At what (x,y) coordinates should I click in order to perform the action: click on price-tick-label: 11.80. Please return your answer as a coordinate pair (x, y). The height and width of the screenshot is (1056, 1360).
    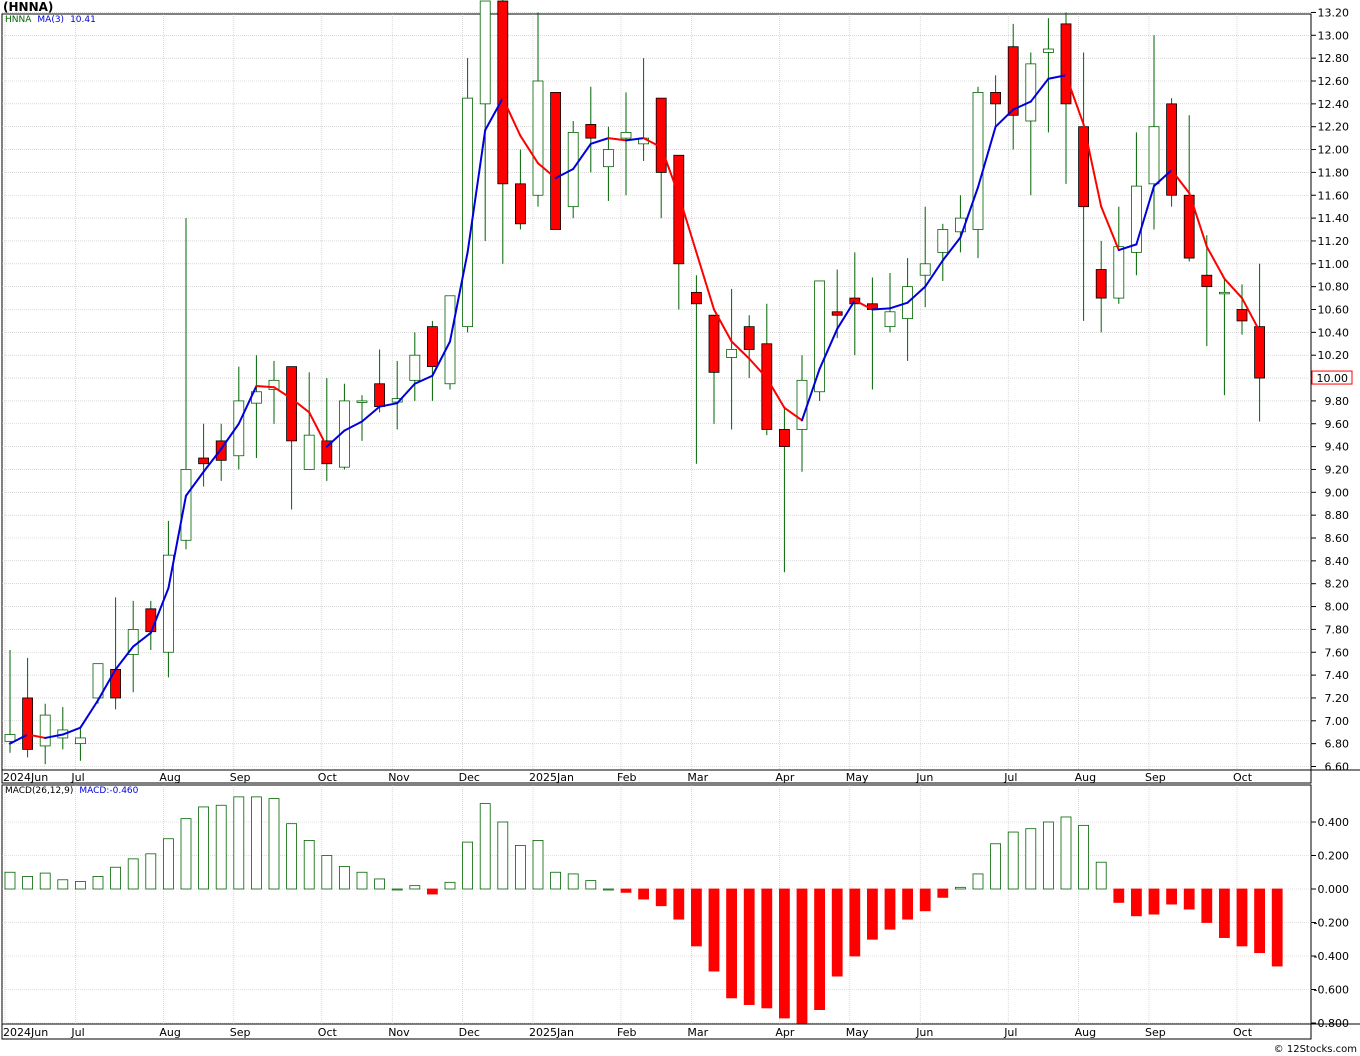
    Looking at the image, I should click on (1334, 172).